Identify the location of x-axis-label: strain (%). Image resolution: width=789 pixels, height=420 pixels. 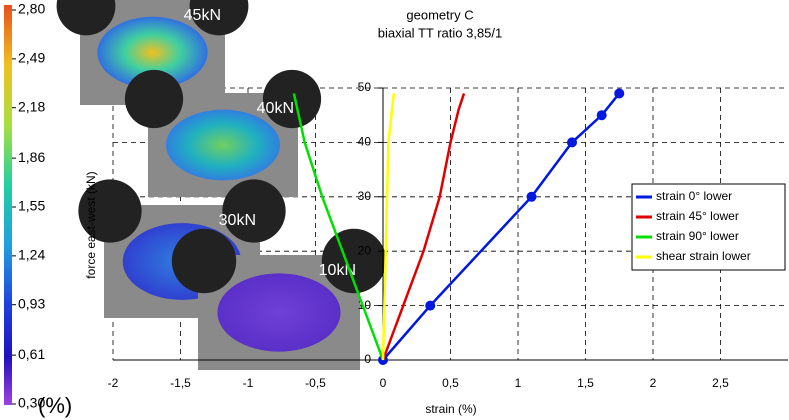
(450, 409).